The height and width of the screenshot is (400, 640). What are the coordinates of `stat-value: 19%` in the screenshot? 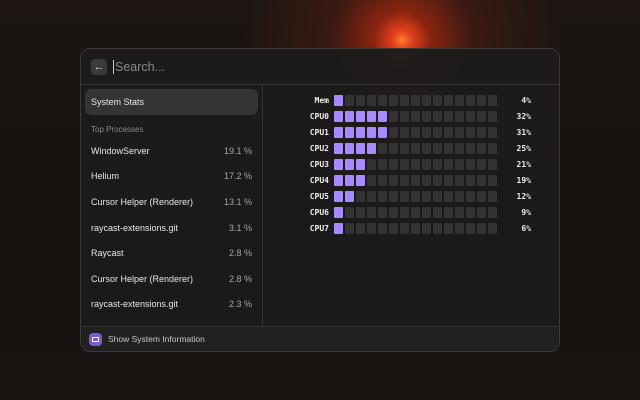 It's located at (523, 180).